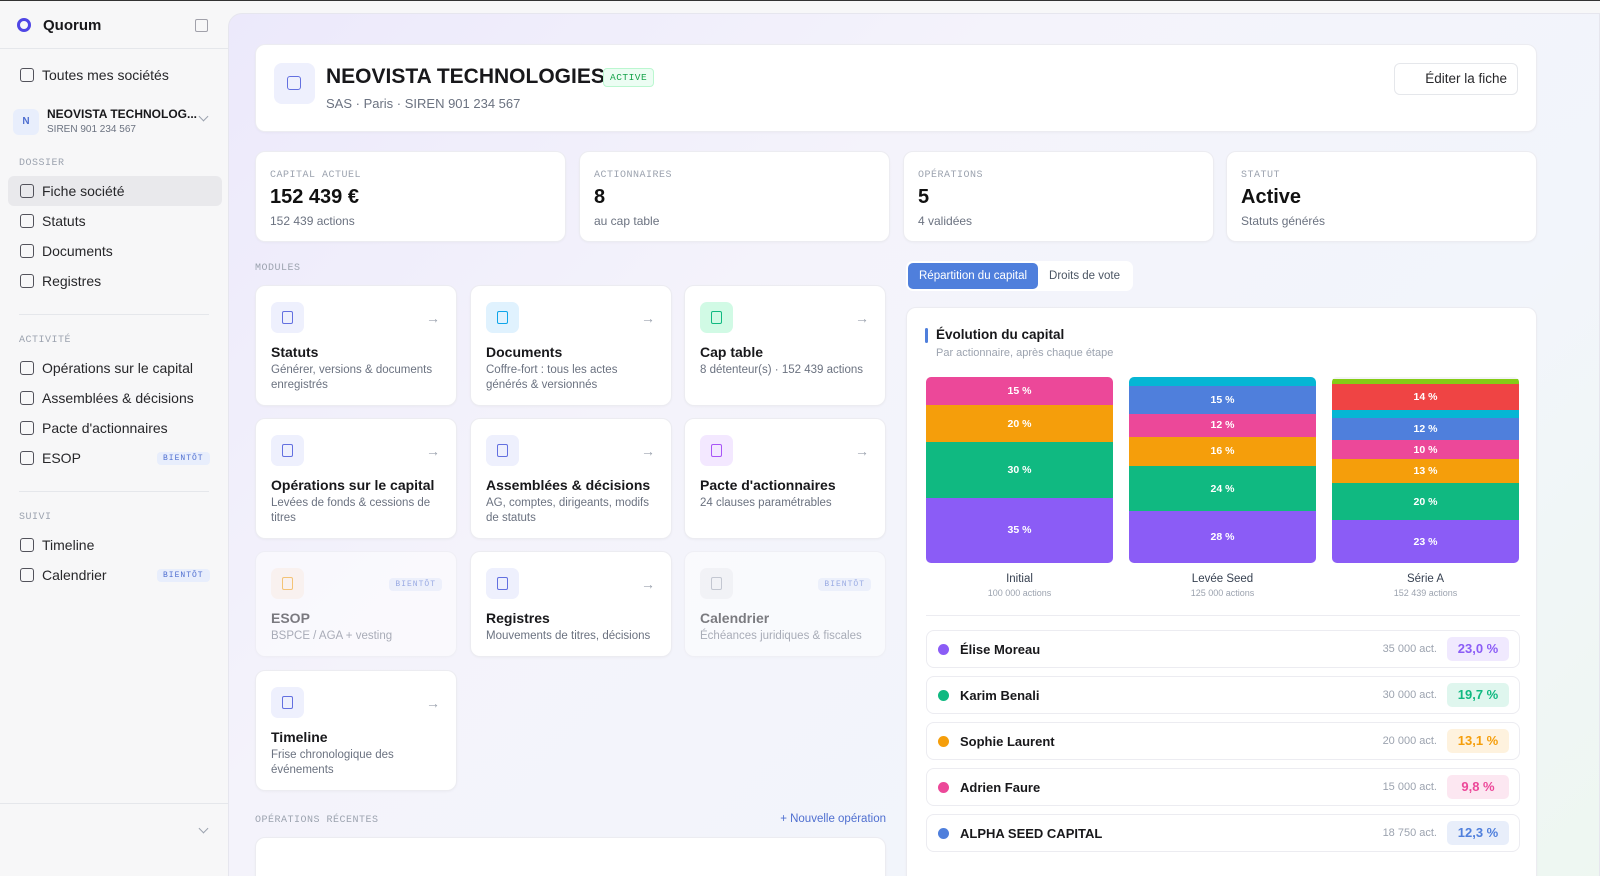 The height and width of the screenshot is (876, 1600). What do you see at coordinates (833, 819) in the screenshot?
I see `new-operation-link: + Nouvelle opération` at bounding box center [833, 819].